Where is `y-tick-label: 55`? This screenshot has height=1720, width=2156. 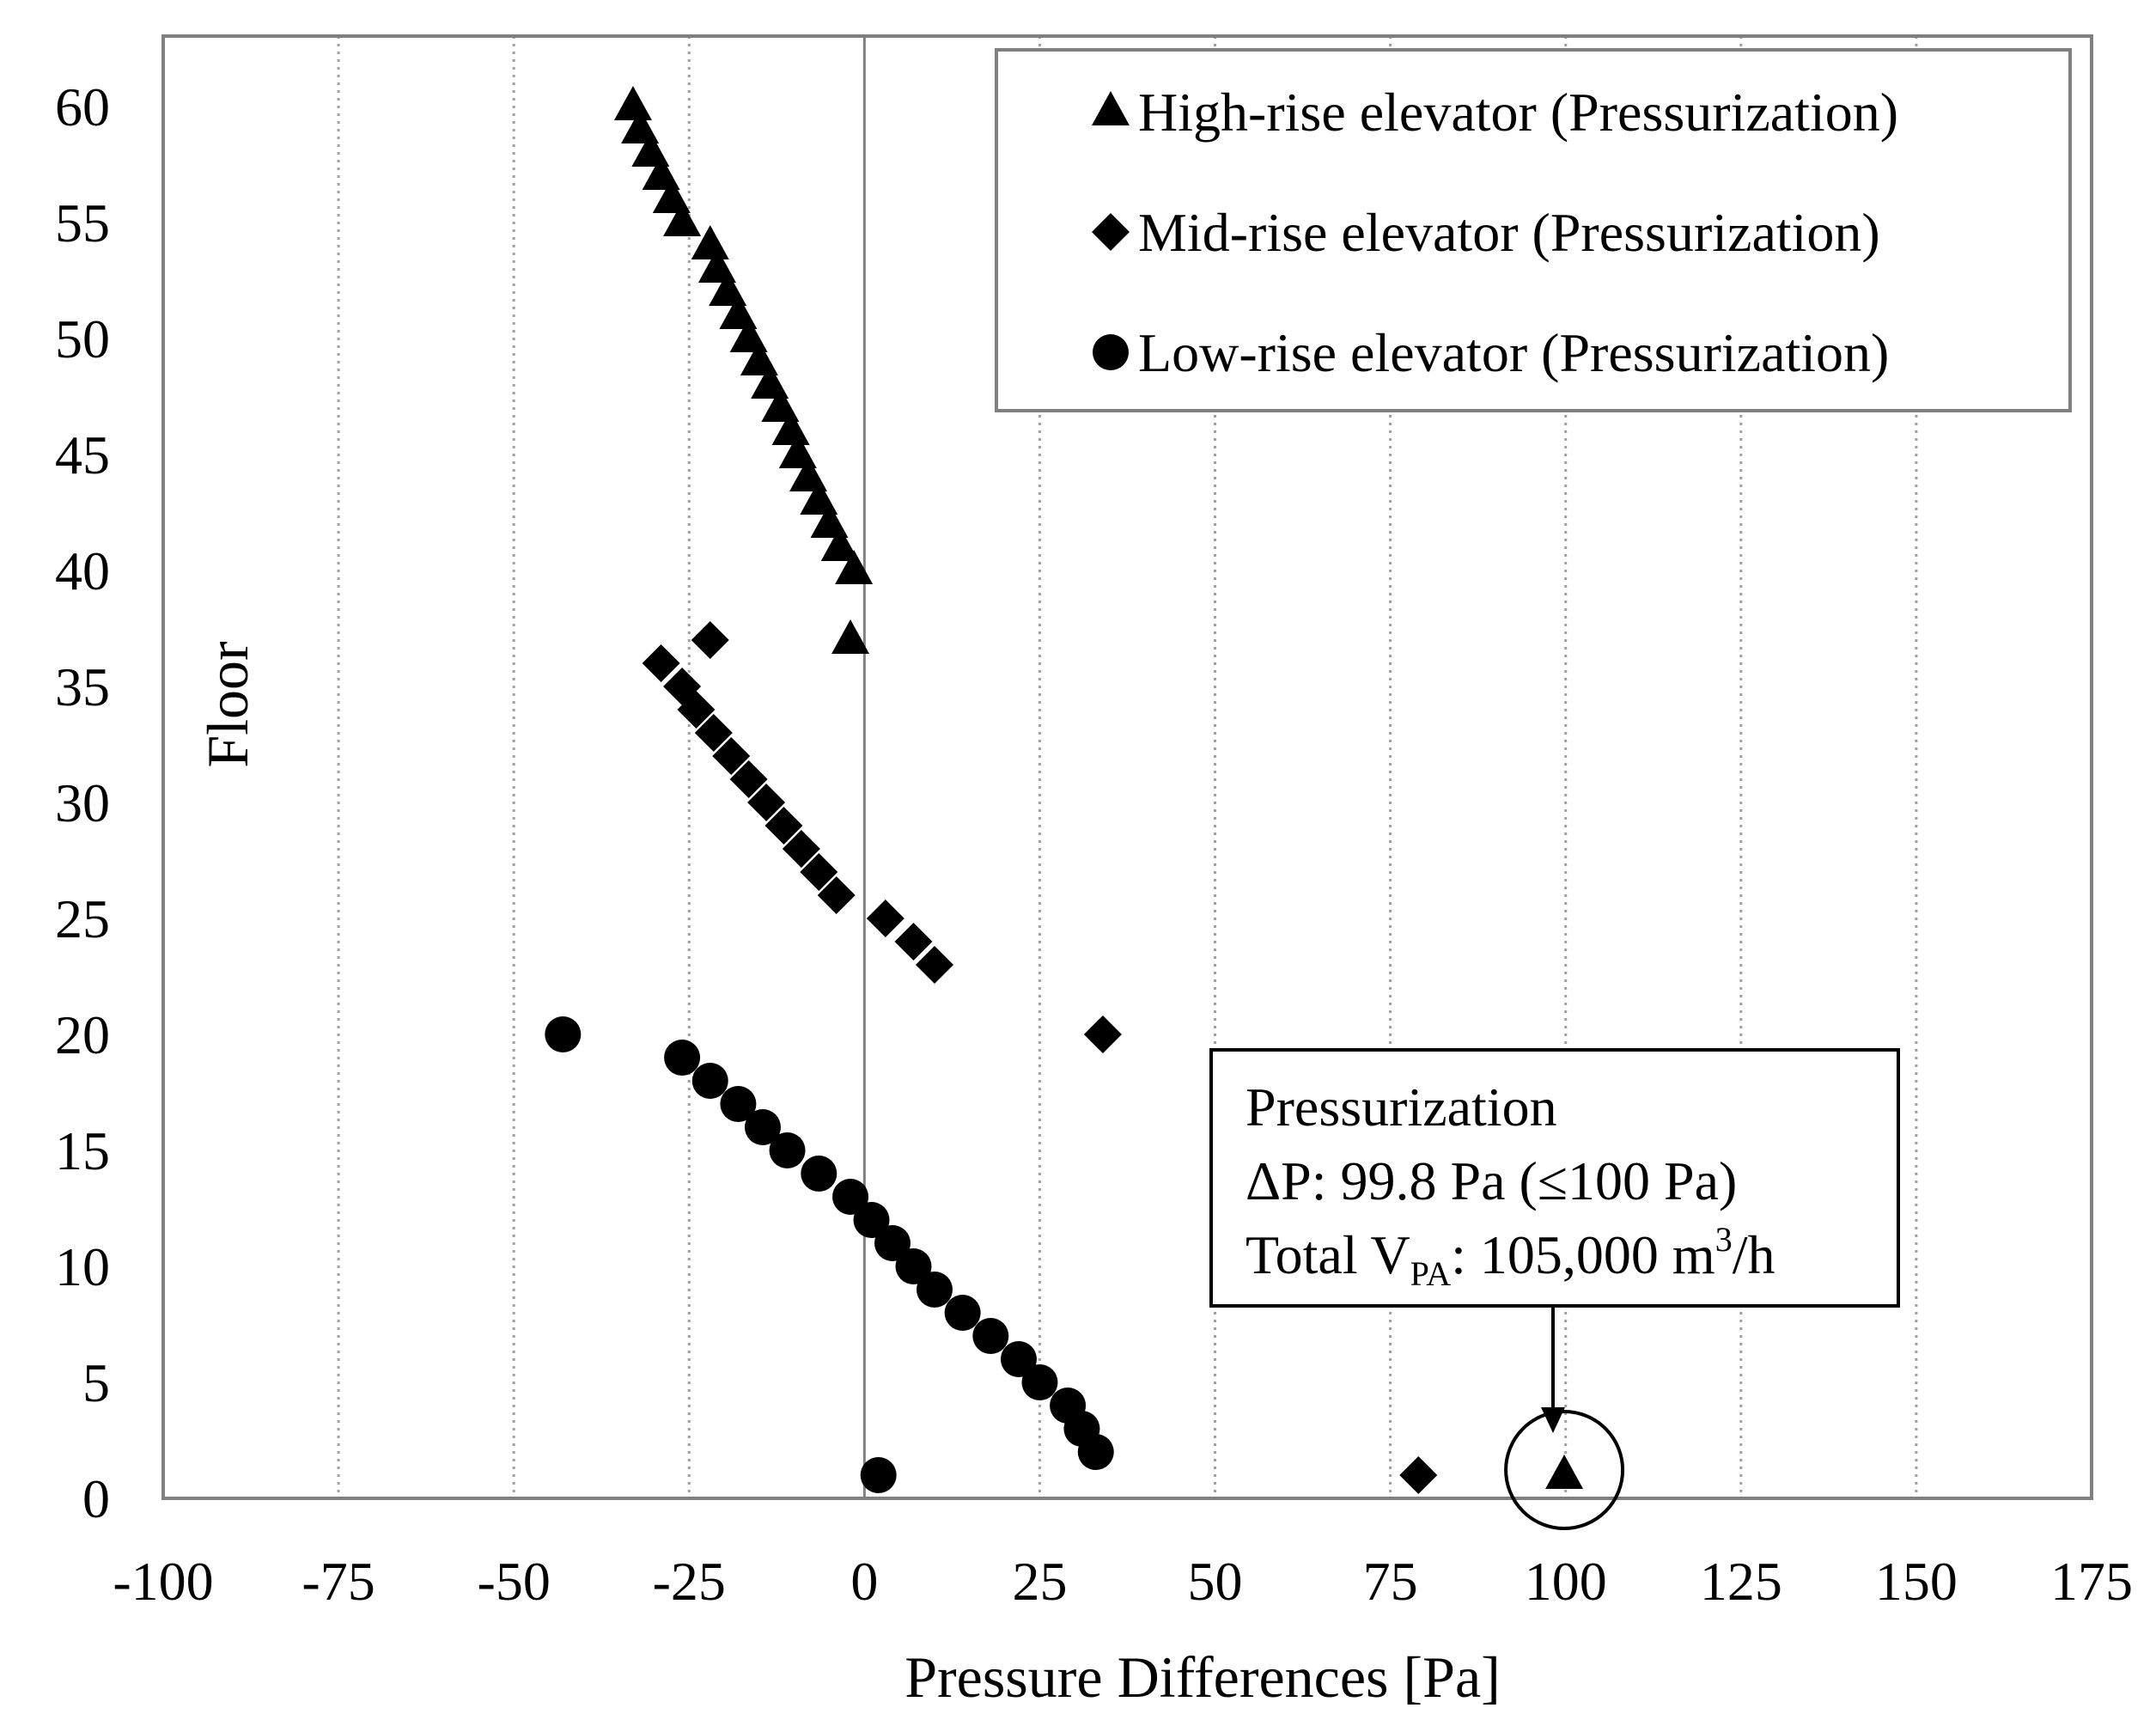 y-tick-label: 55 is located at coordinates (82, 222).